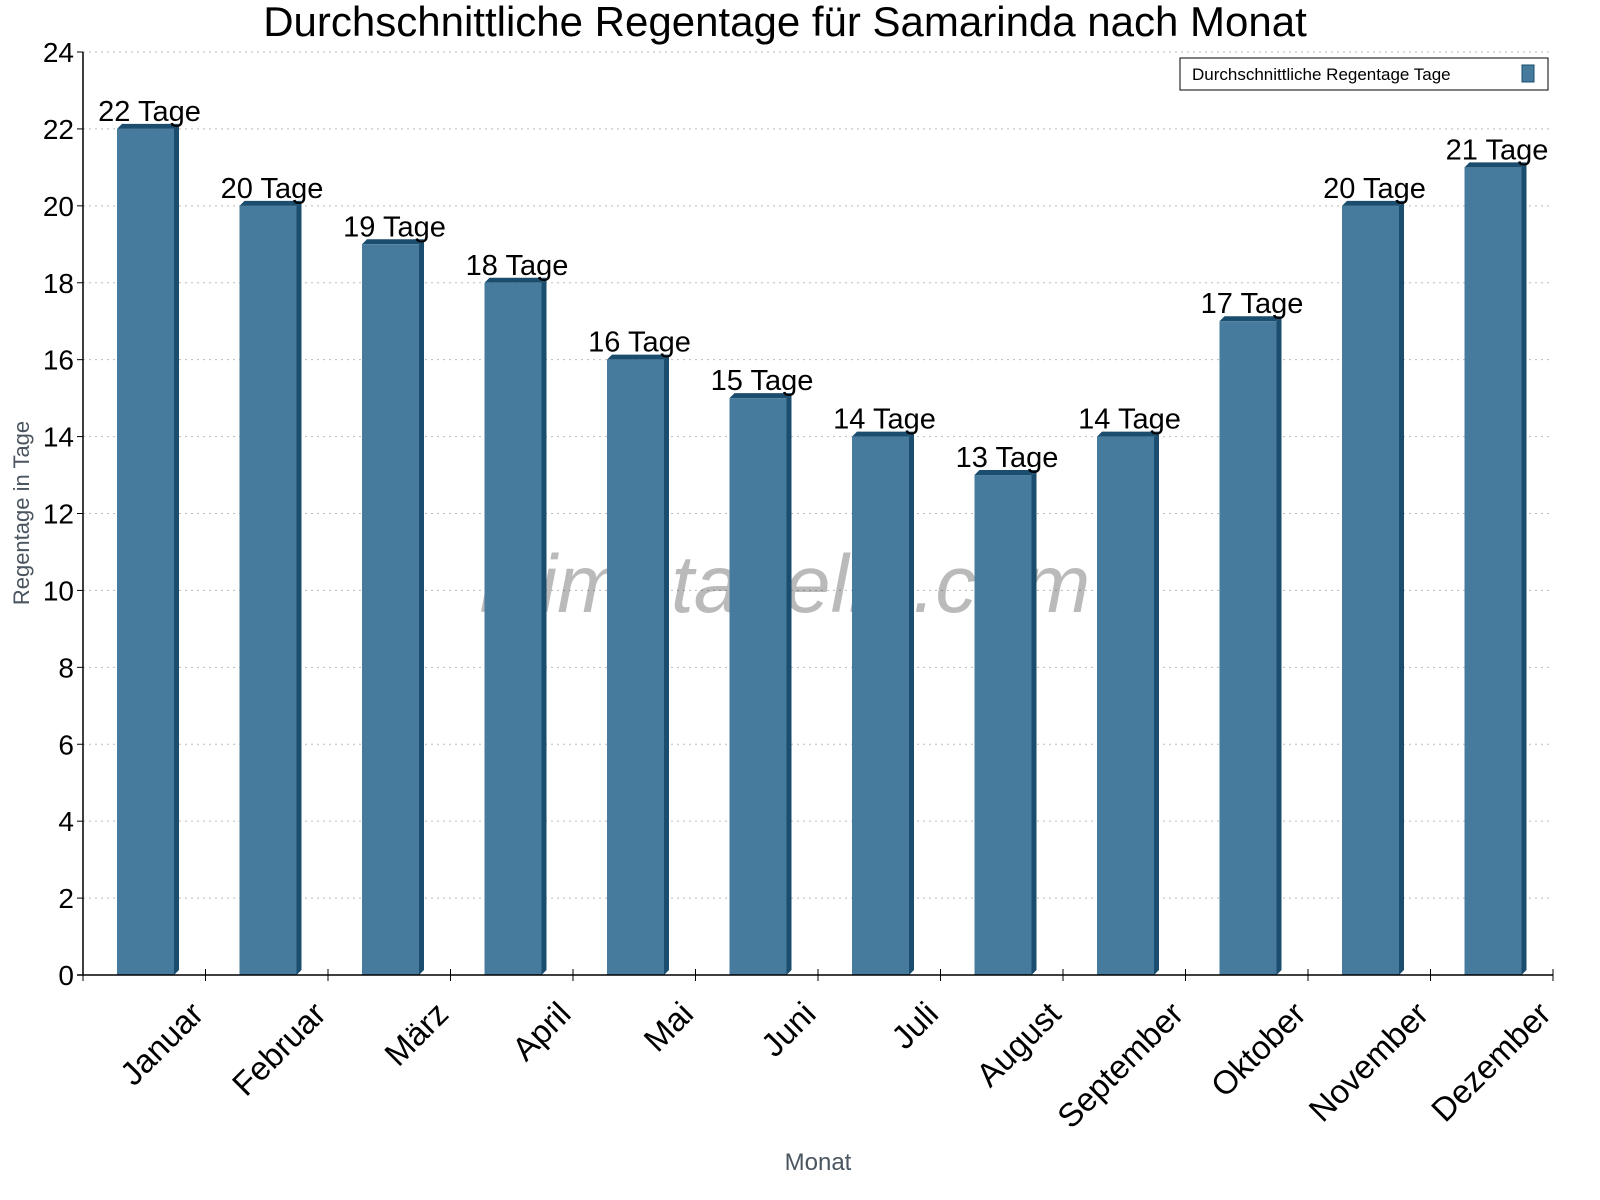 The height and width of the screenshot is (1200, 1600). Describe the element at coordinates (66, 821) in the screenshot. I see `y-tick-label: 4` at that location.